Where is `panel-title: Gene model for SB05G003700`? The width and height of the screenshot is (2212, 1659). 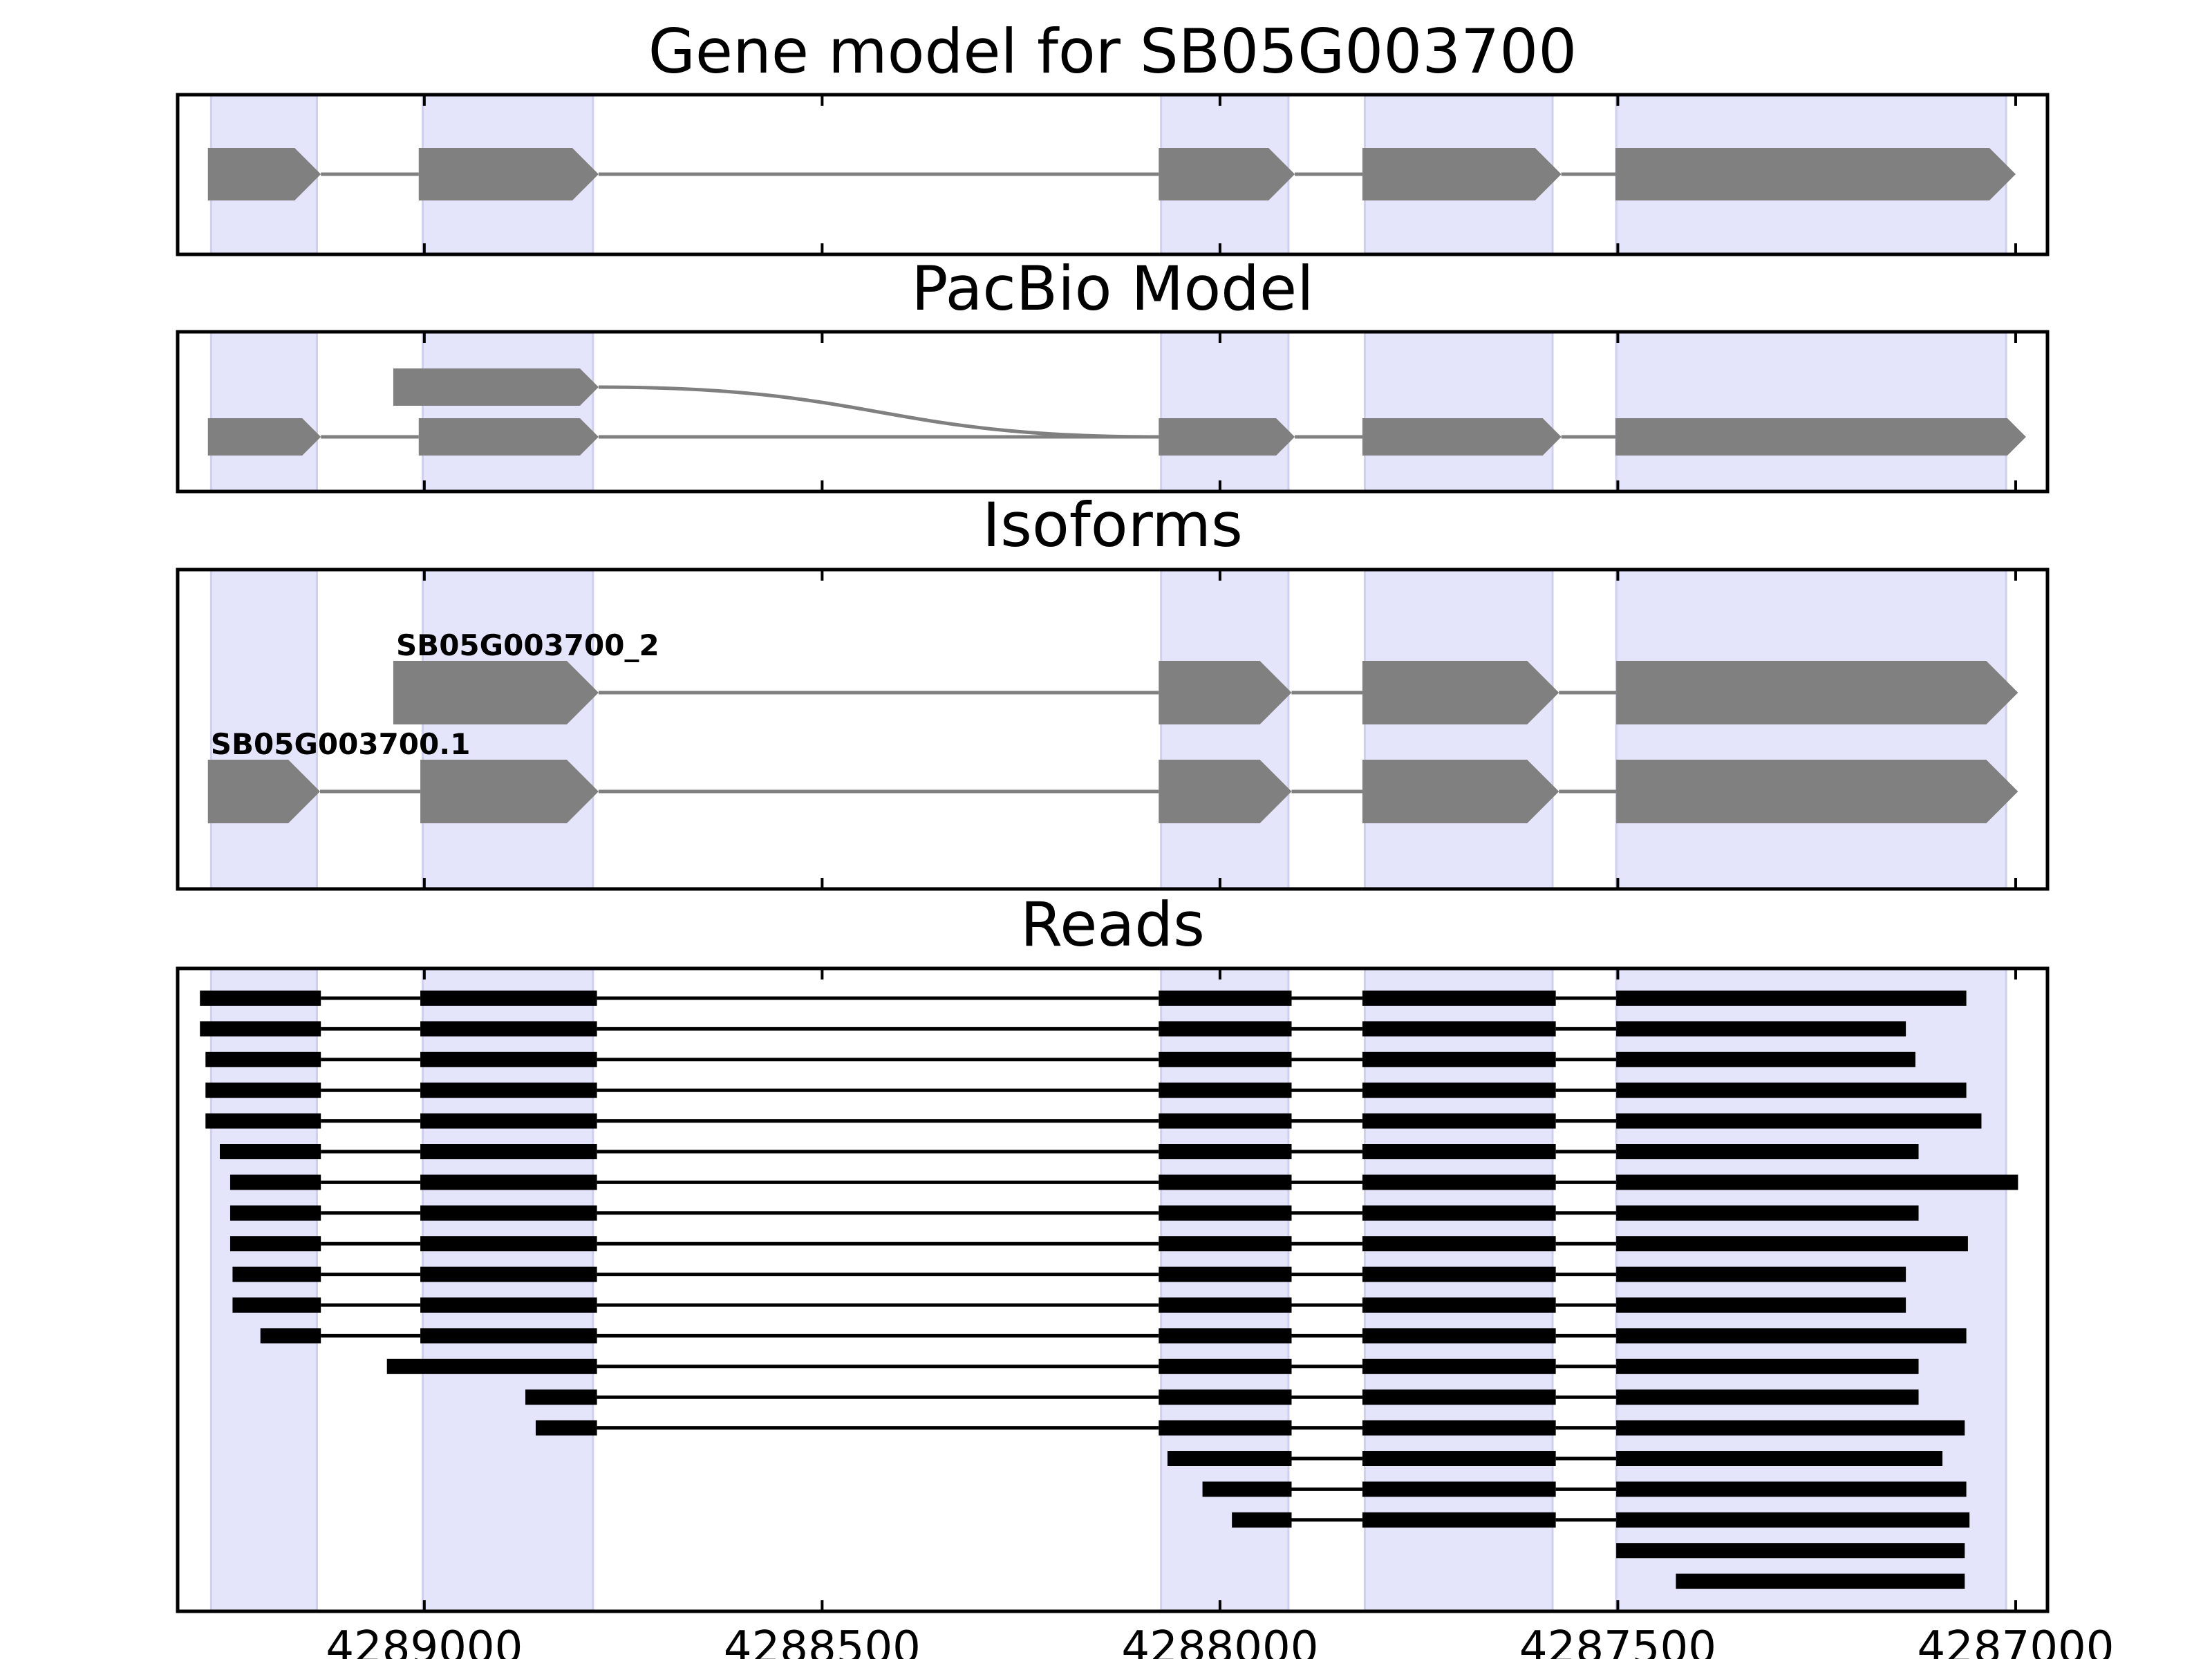 panel-title: Gene model for SB05G003700 is located at coordinates (1112, 51).